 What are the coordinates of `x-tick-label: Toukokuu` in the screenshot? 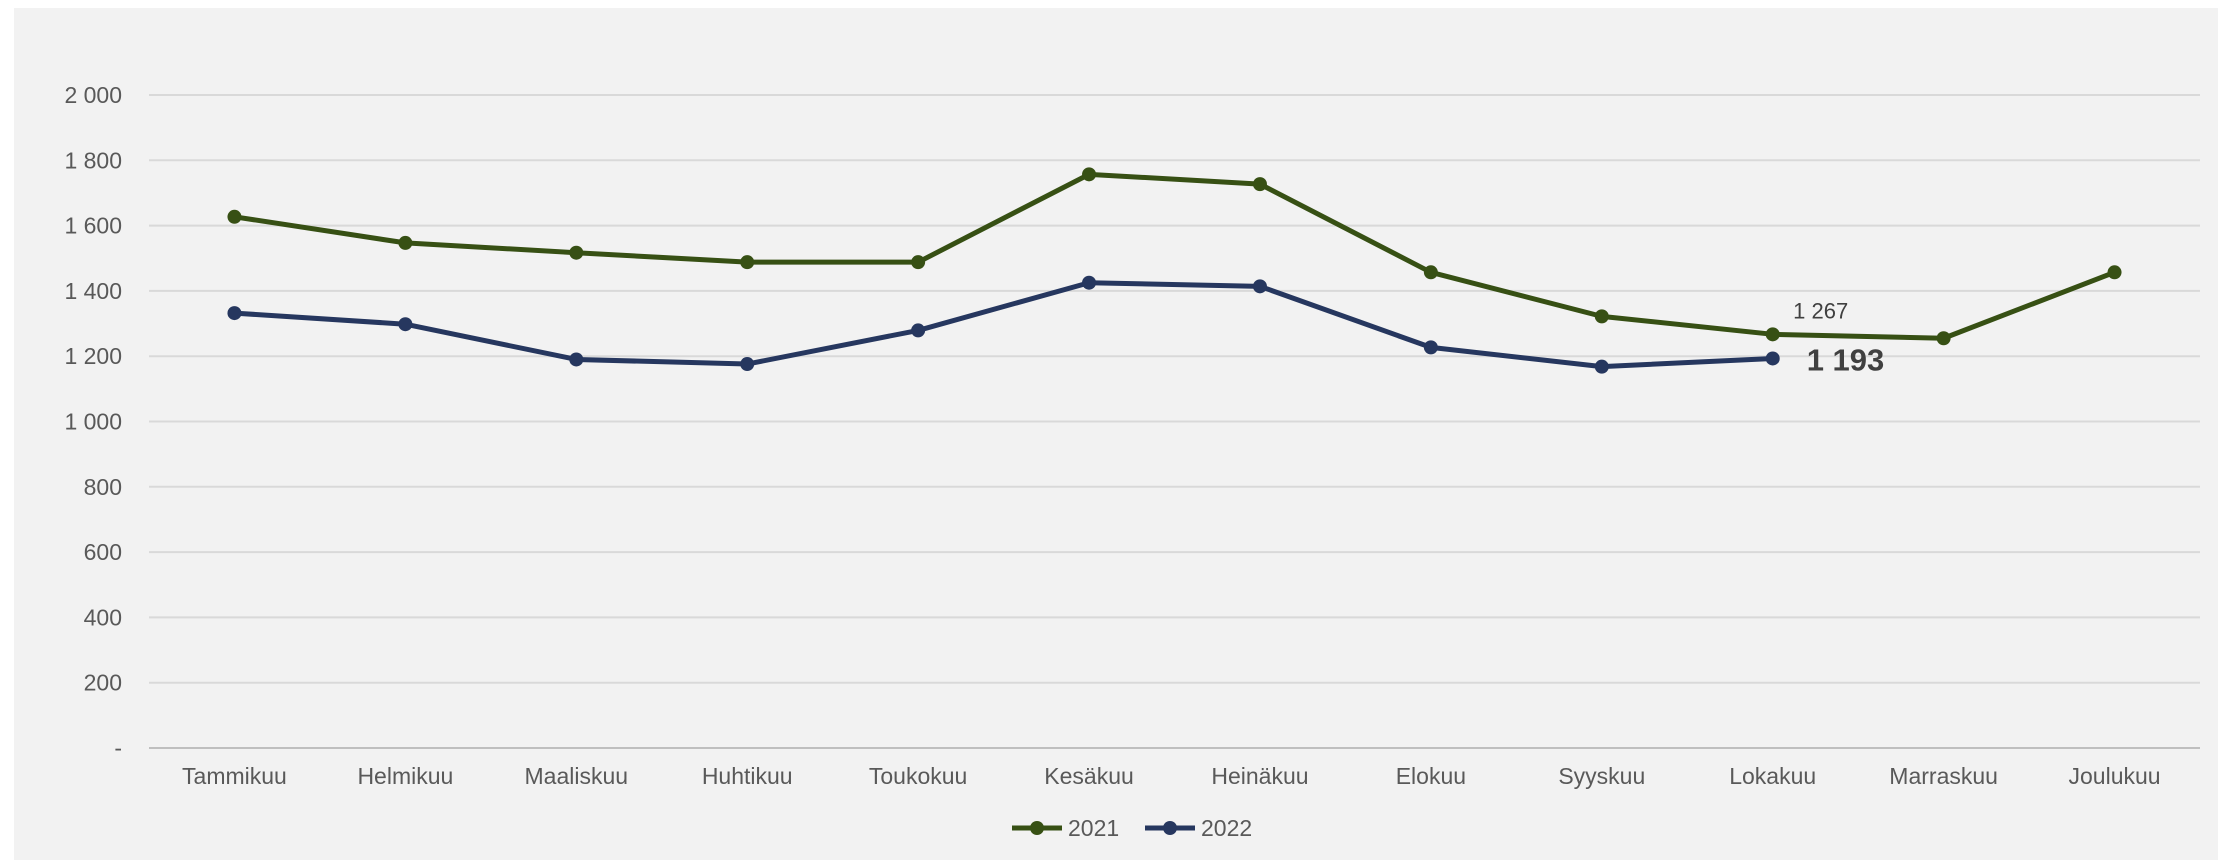 It's located at (918, 776).